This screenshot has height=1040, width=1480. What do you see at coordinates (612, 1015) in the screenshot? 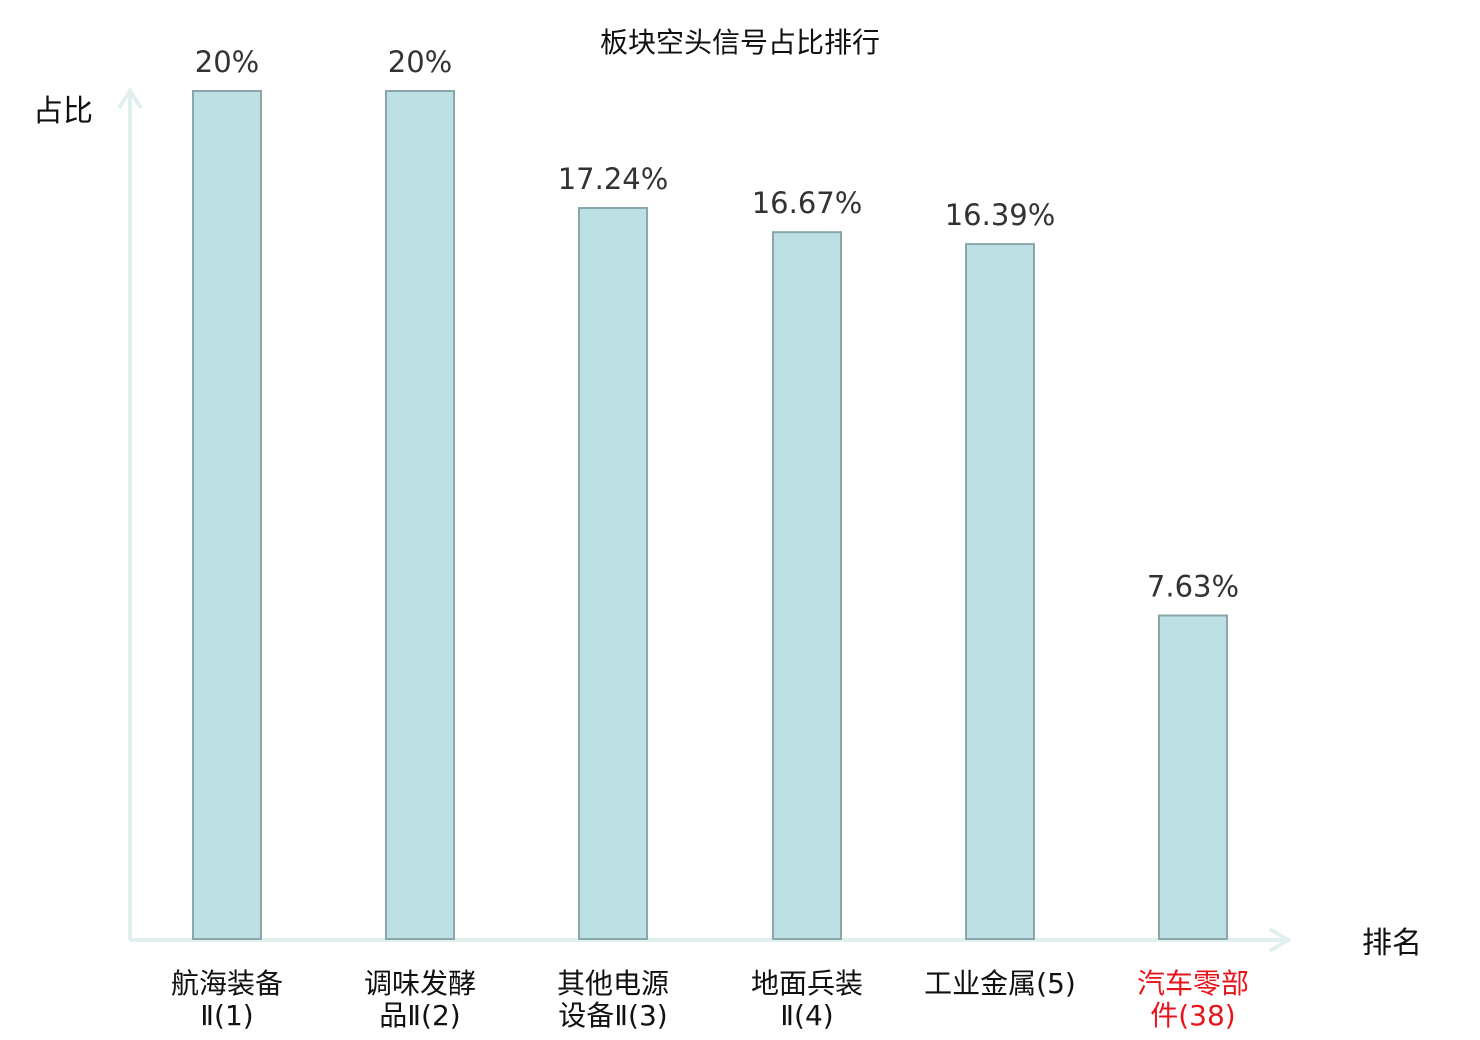
I see `category-label-line: 设备Ⅱ(3)` at bounding box center [612, 1015].